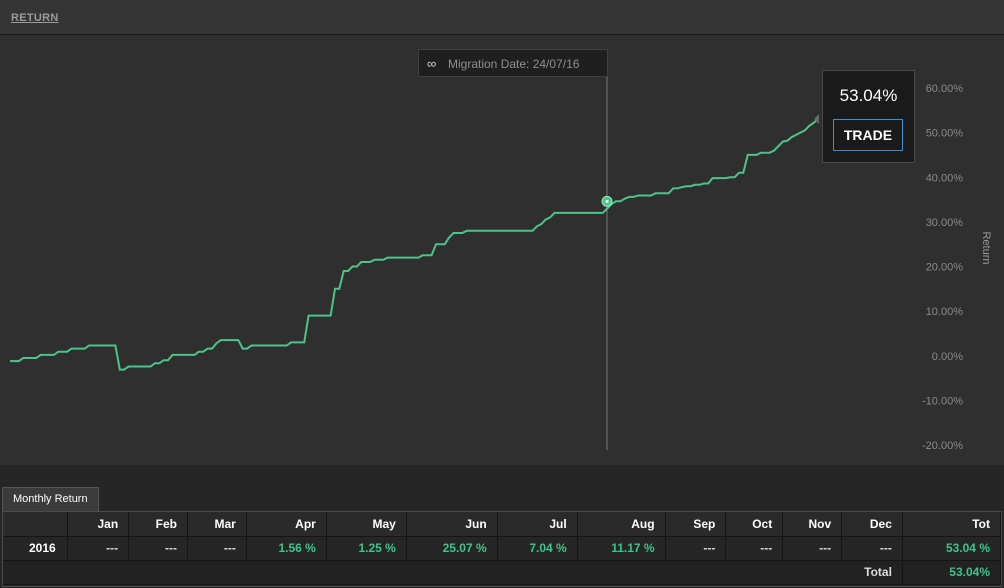 The width and height of the screenshot is (1004, 588). I want to click on y-tick-label: 20.00%, so click(945, 268).